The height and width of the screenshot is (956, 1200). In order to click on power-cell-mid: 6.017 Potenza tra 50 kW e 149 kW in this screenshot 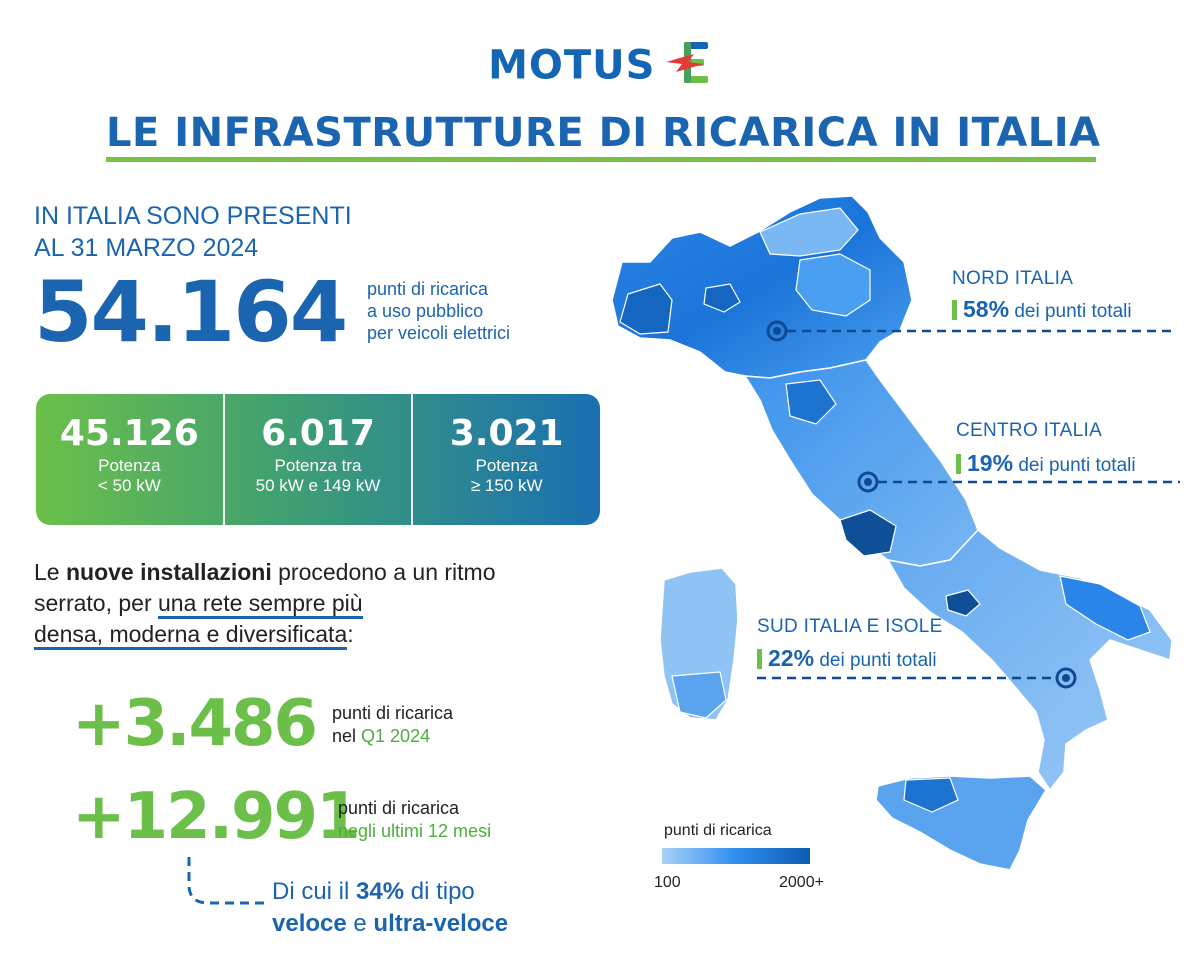, I will do `click(317, 459)`.